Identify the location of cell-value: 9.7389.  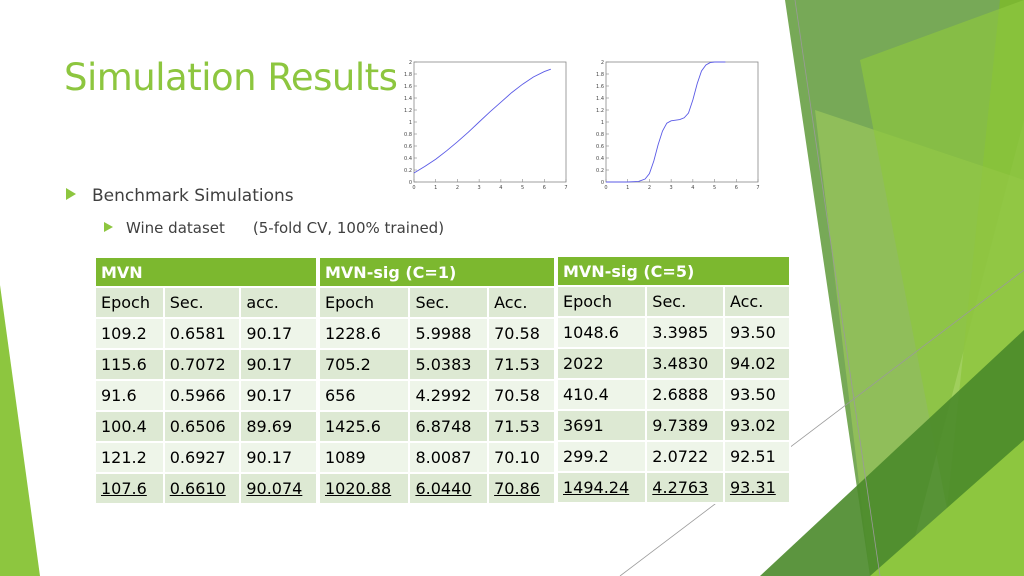
(680, 425).